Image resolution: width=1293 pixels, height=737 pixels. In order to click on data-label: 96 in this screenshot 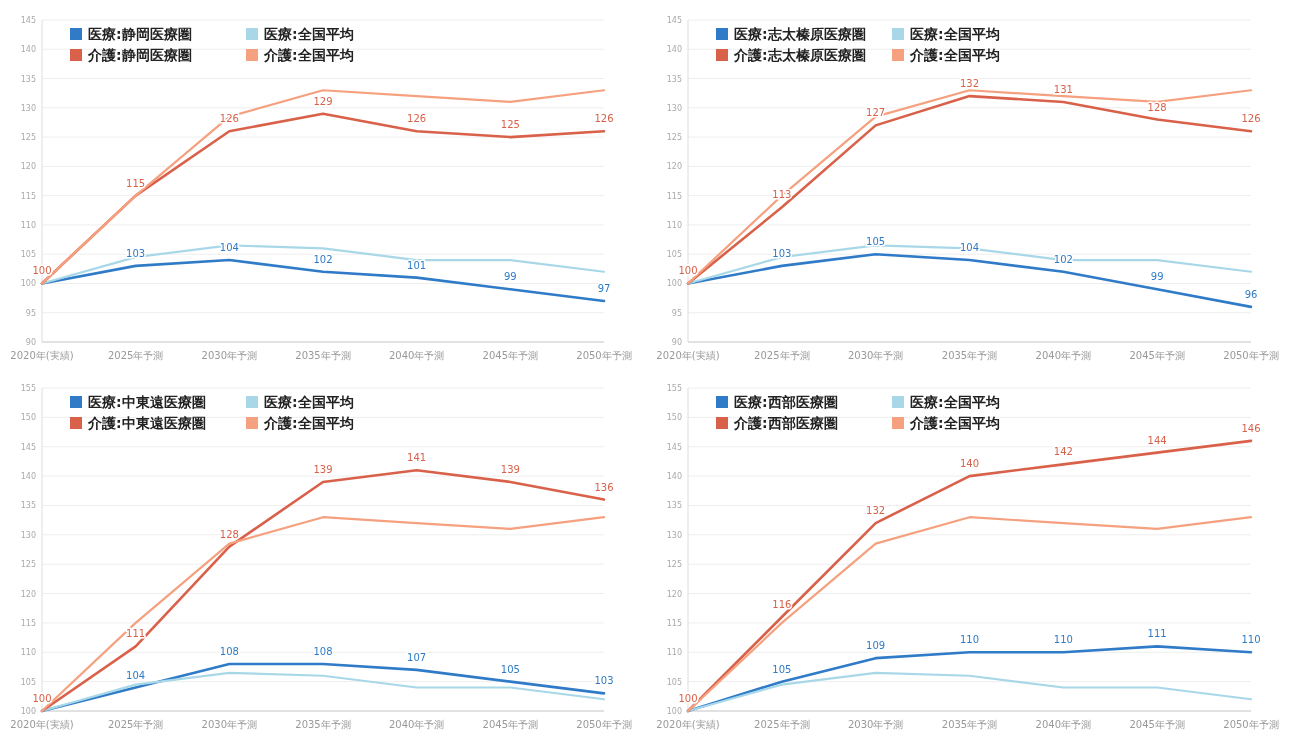, I will do `click(1251, 294)`.